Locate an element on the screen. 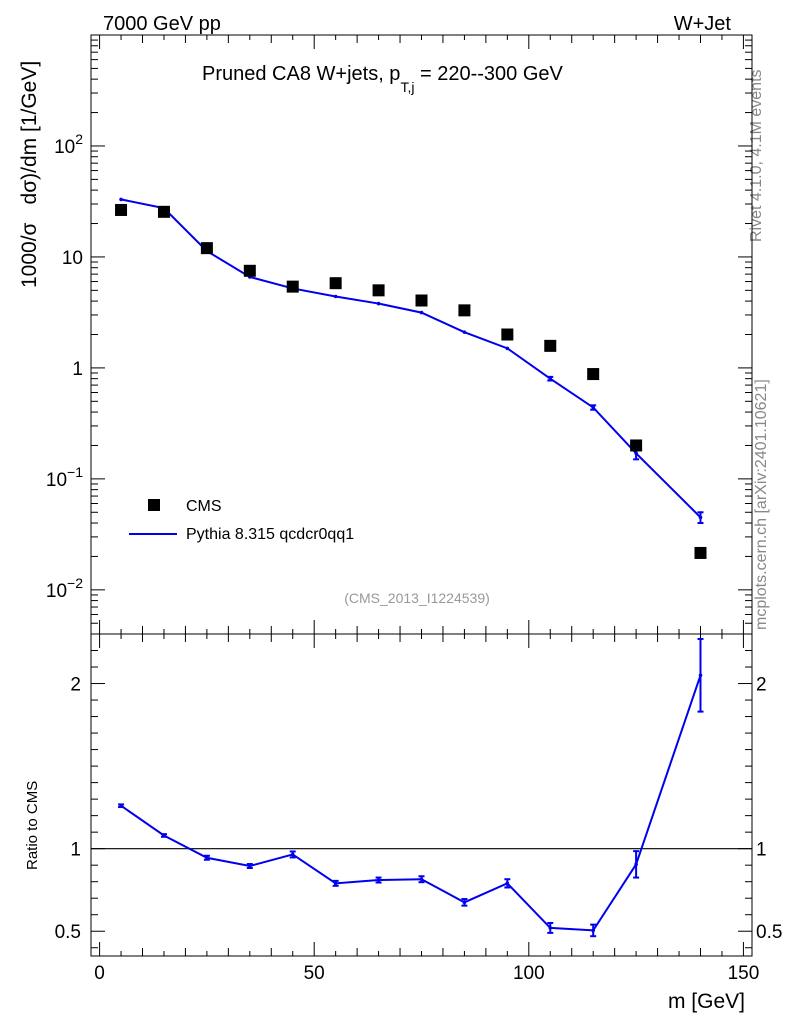  legend-cms-label: CMS is located at coordinates (204, 506).